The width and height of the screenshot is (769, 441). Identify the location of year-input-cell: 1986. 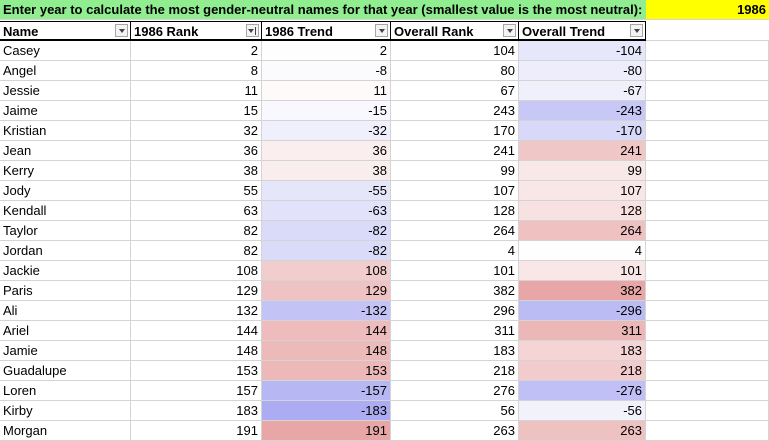
(707, 10).